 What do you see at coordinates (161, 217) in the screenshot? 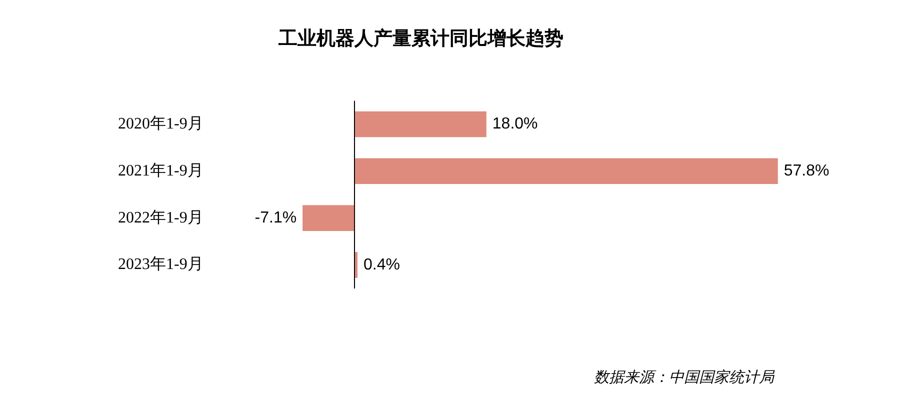
I see `y-tick-label: 2022年1-9月` at bounding box center [161, 217].